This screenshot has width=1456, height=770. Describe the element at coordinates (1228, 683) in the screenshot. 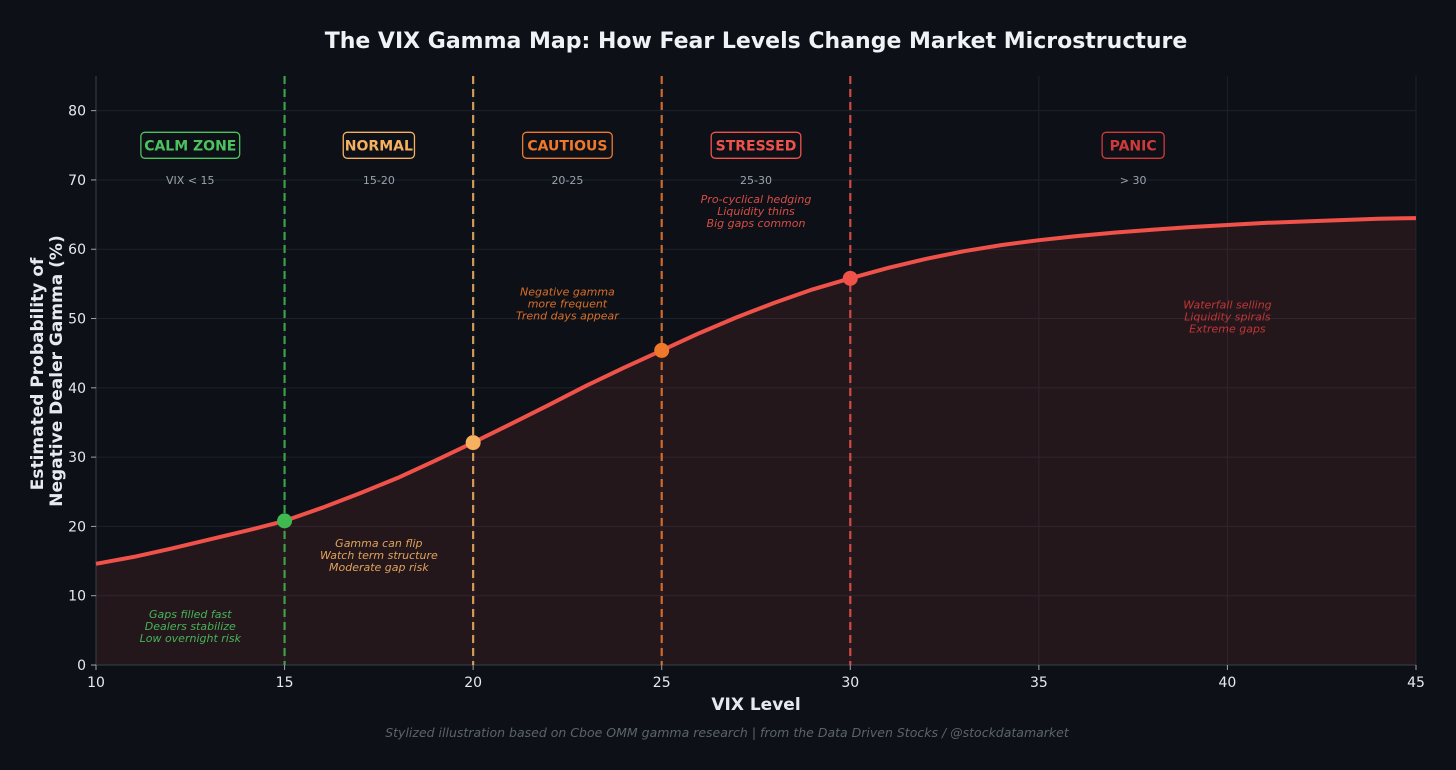

I see `x-tick-label: 40` at that location.